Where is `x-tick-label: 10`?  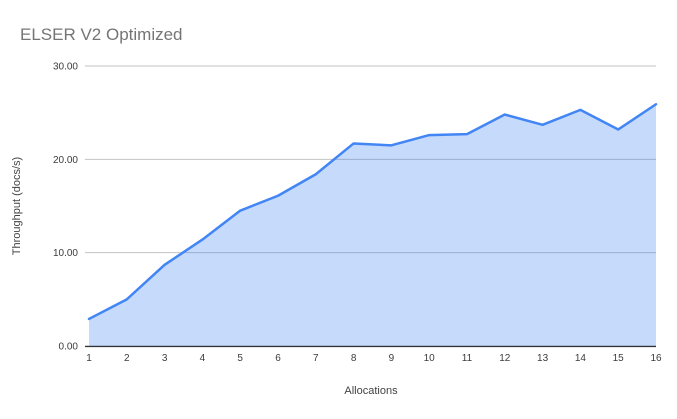 x-tick-label: 10 is located at coordinates (430, 358).